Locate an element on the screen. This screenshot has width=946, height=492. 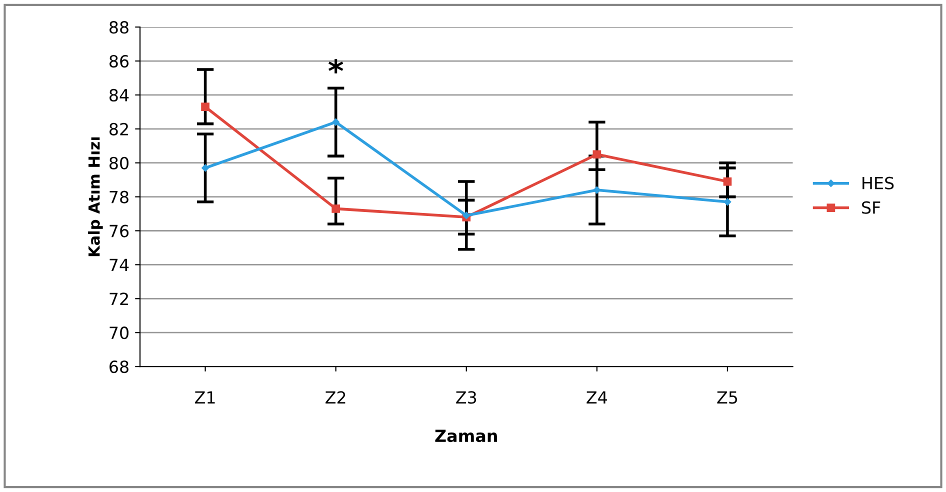
y-tick-label: 78 is located at coordinates (119, 197).